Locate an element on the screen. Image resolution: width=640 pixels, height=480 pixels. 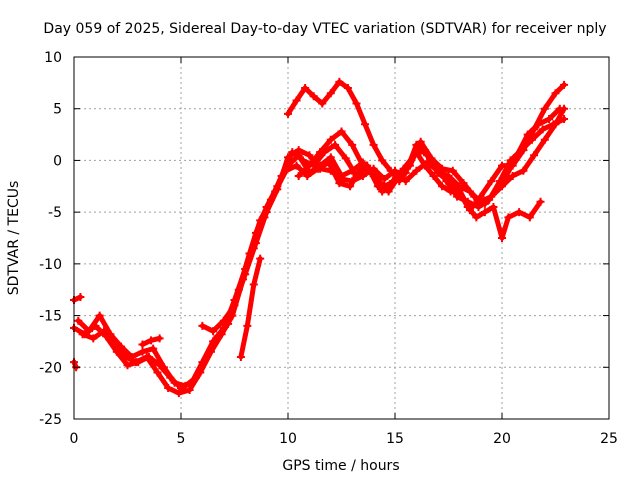
x-tick-label: 15 is located at coordinates (395, 439).